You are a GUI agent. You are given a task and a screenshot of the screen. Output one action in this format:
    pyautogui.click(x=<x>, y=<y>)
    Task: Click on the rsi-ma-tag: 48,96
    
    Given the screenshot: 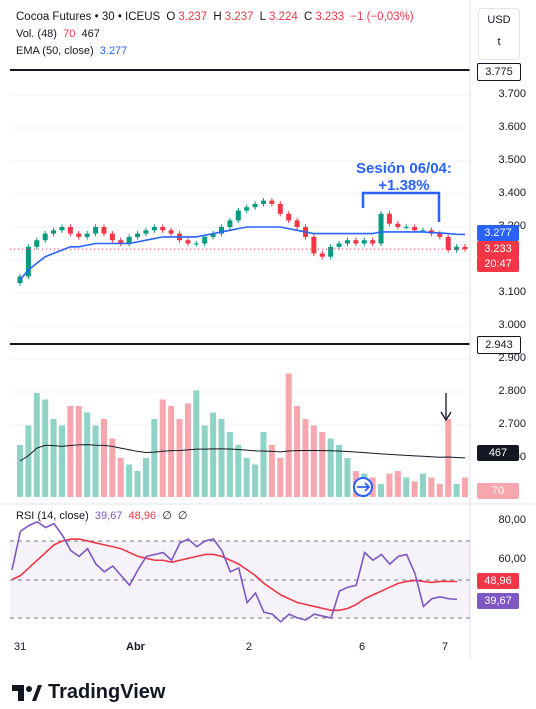 What is the action you would take?
    pyautogui.click(x=498, y=581)
    